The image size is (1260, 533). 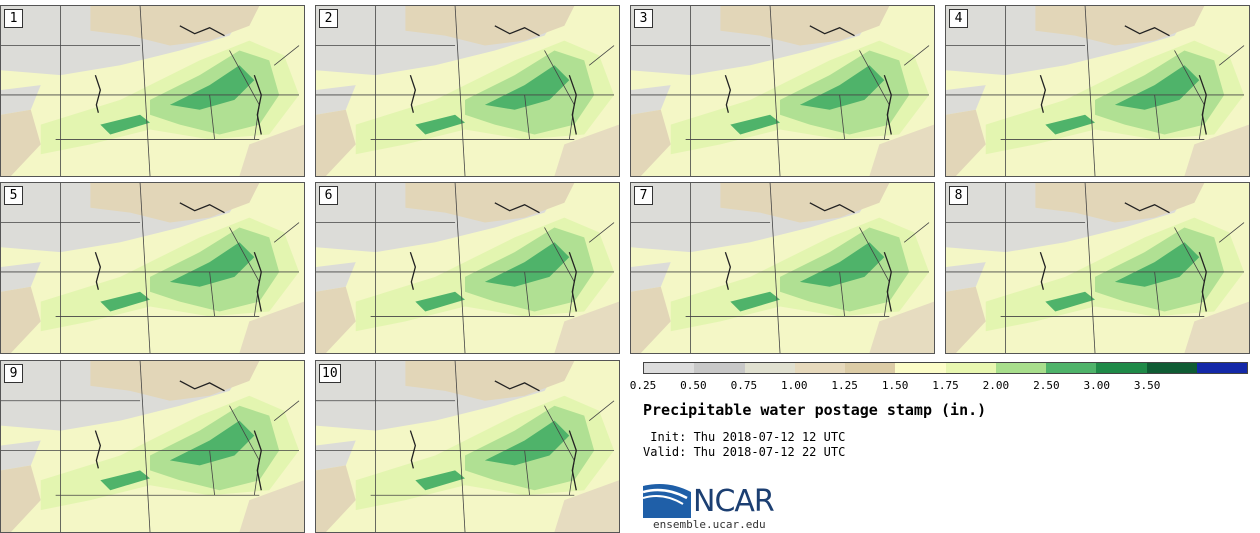 I want to click on colorbar, so click(x=945, y=368).